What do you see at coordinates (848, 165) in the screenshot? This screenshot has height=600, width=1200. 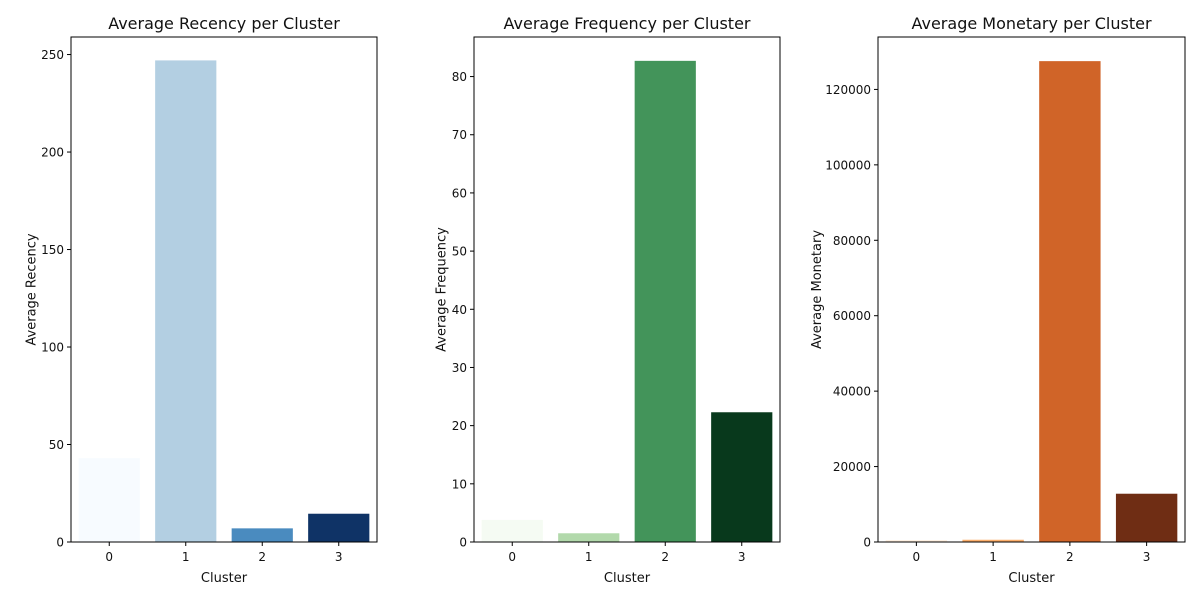 I see `y-tick-label: 100000` at bounding box center [848, 165].